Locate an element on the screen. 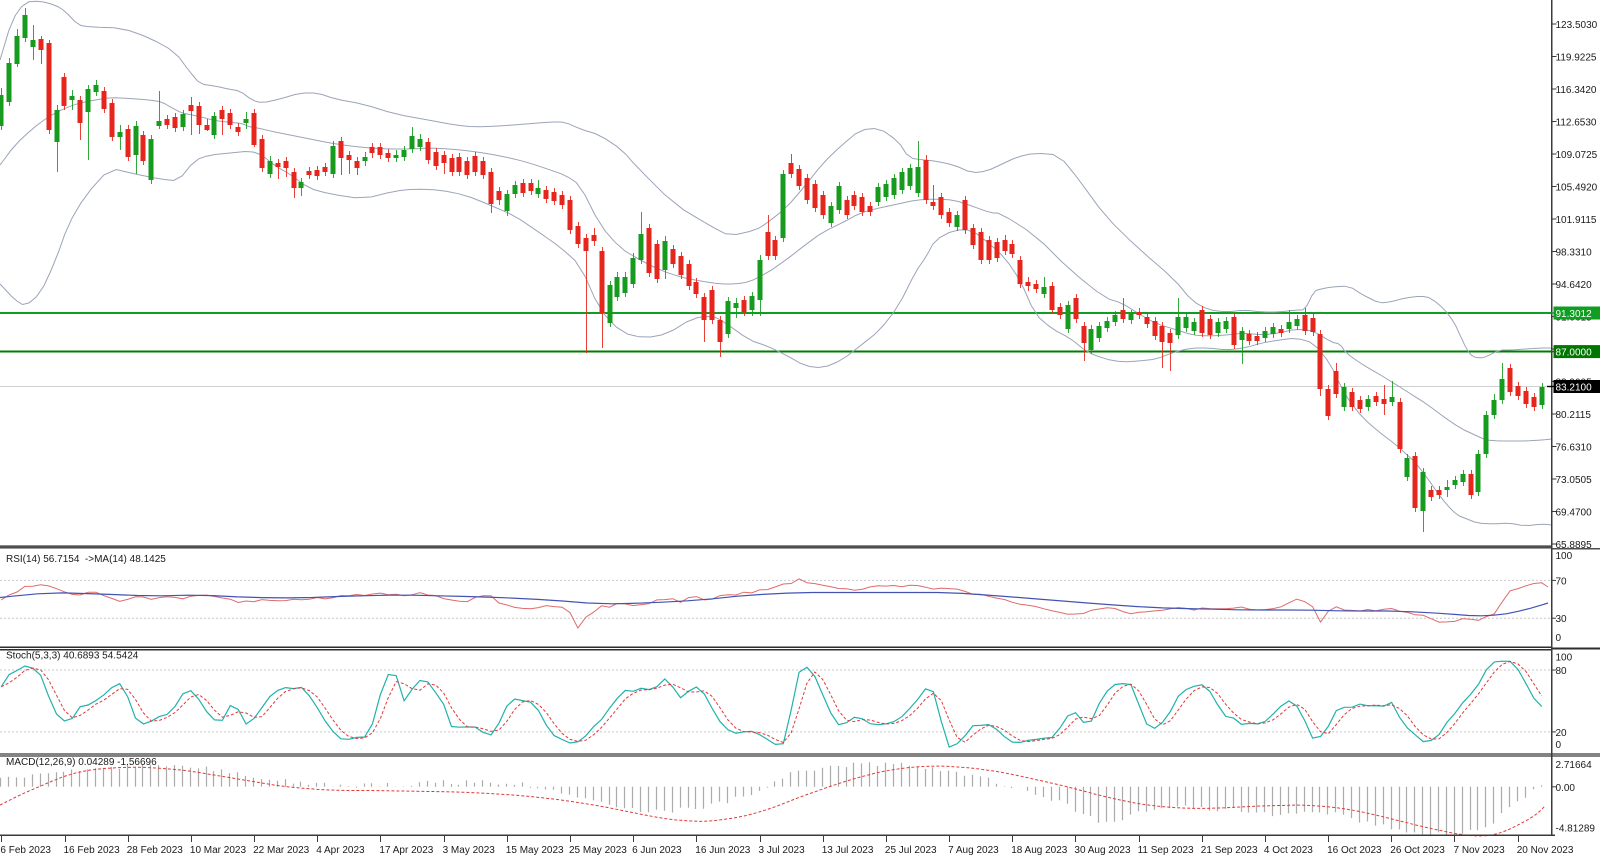 The image size is (1600, 860). svg-text: Stoch(5,3,3) 40.6893 54.5424 is located at coordinates (72, 656).